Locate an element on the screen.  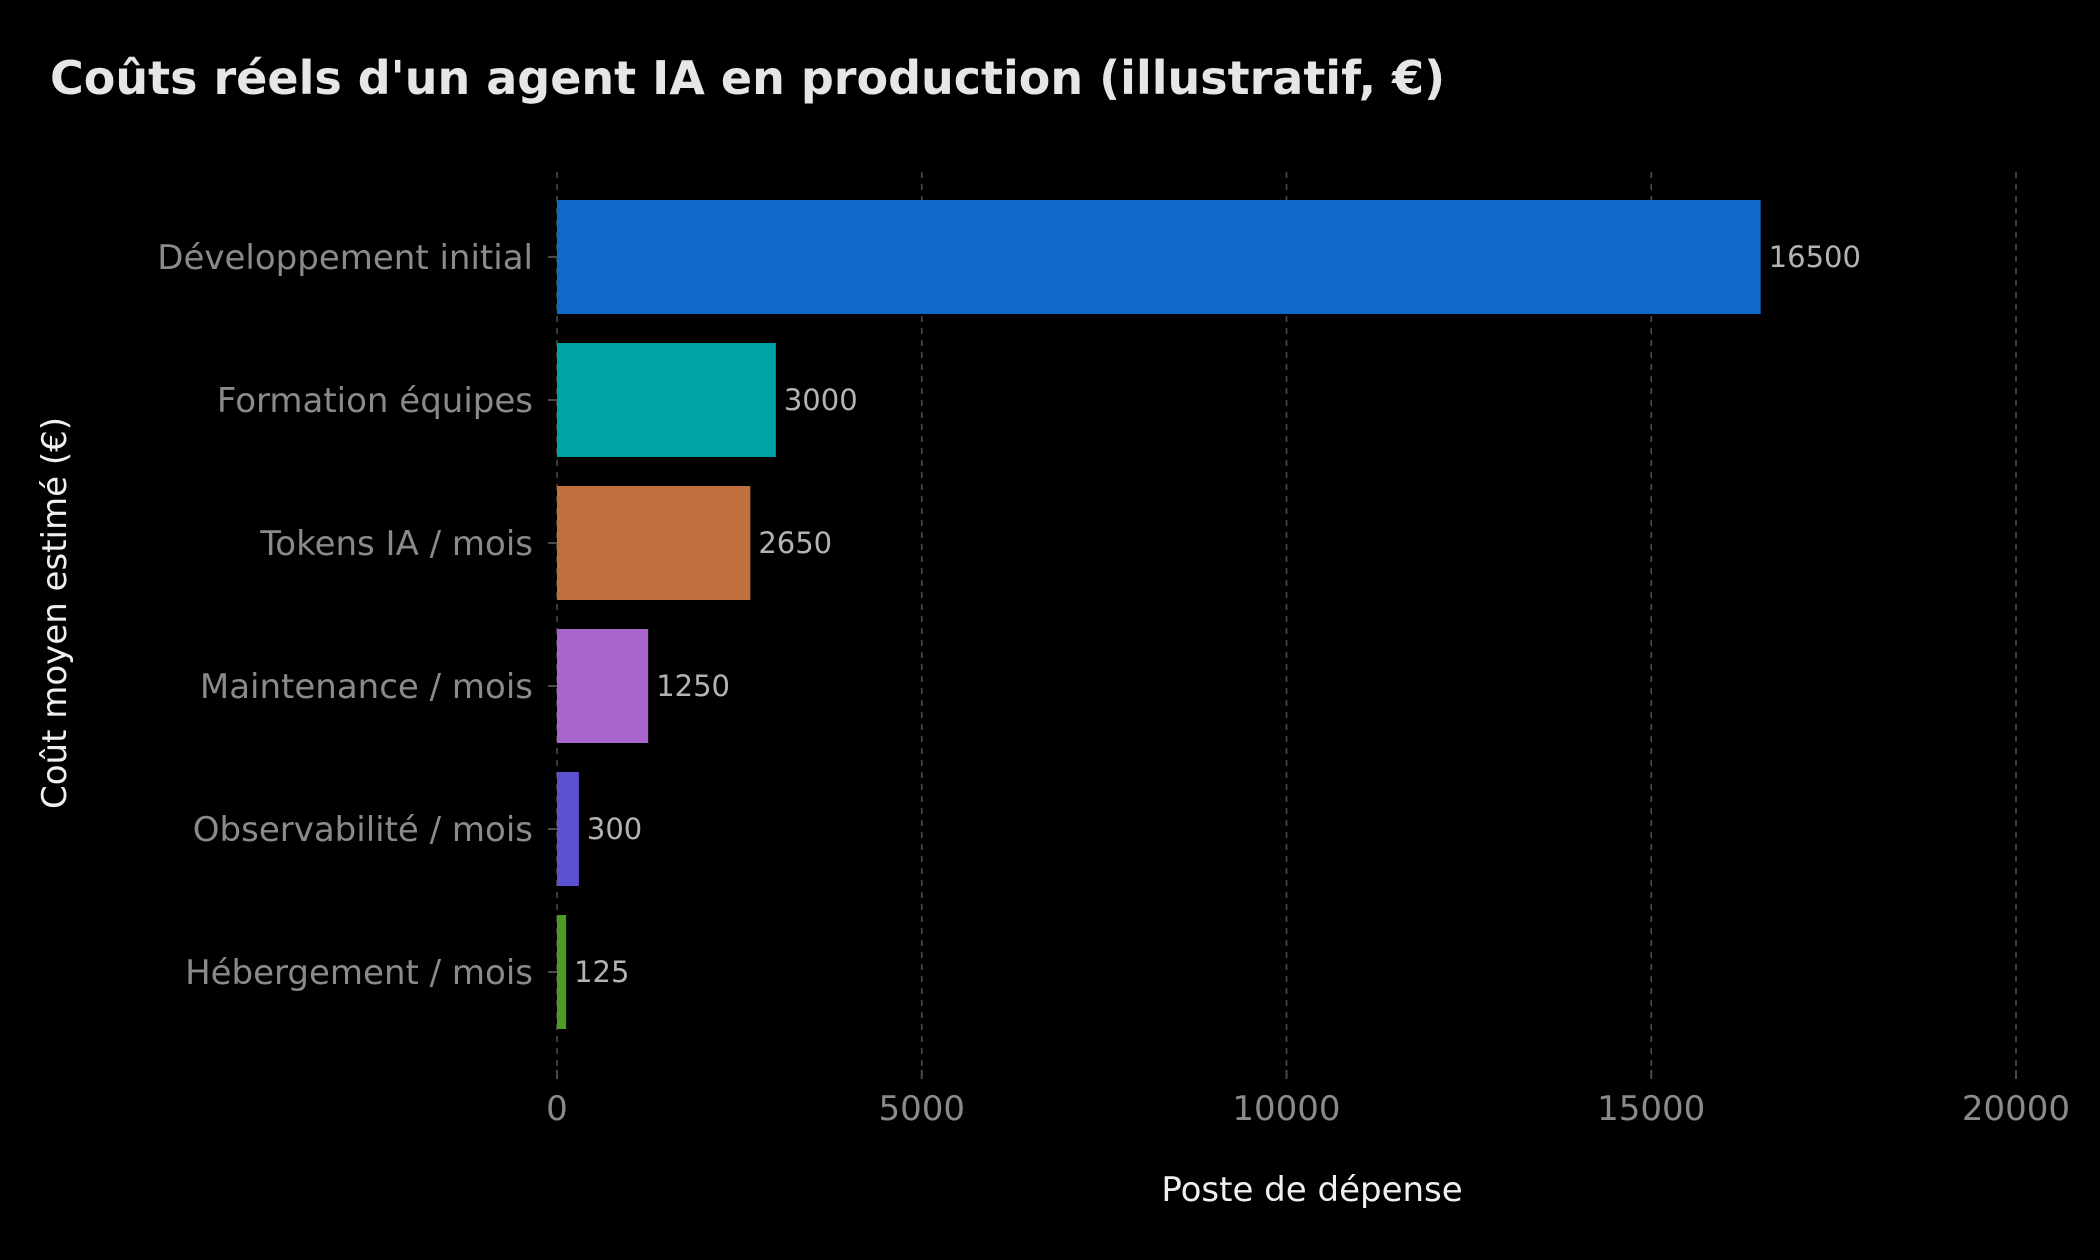
data-label: 1250 is located at coordinates (693, 686).